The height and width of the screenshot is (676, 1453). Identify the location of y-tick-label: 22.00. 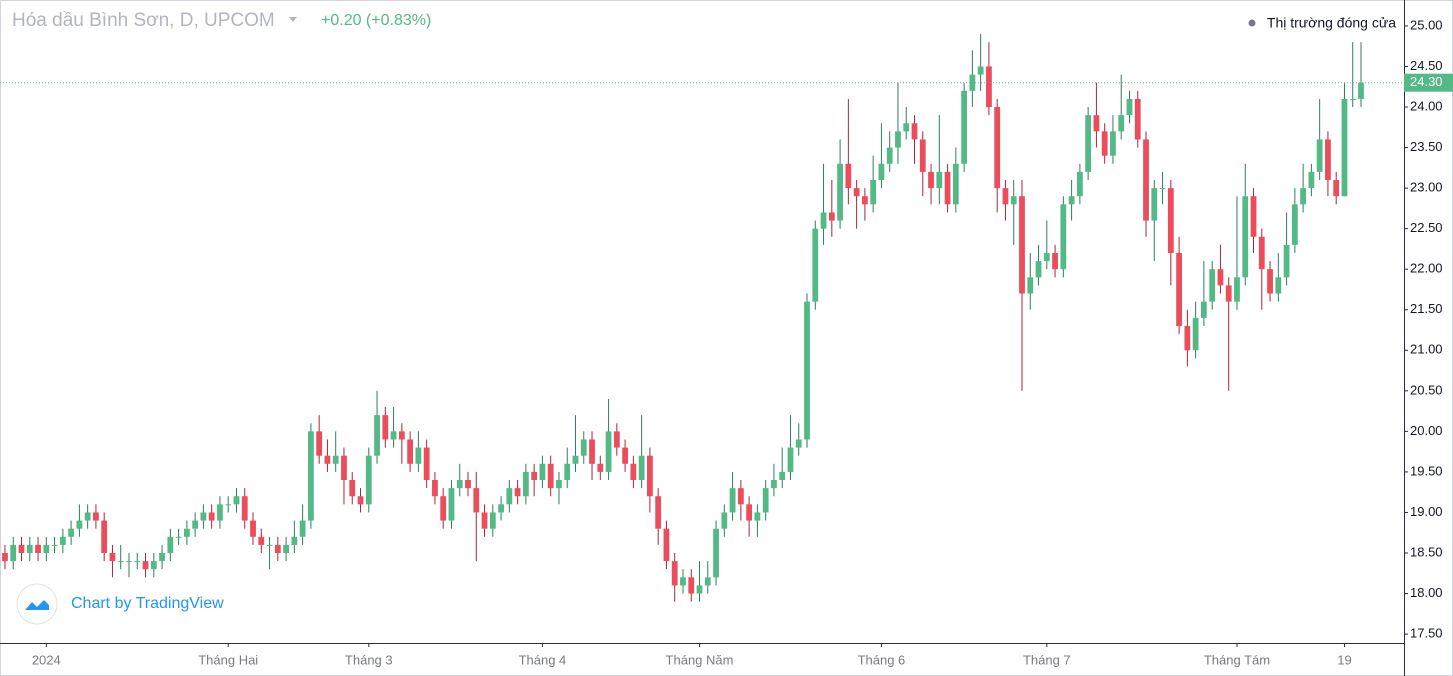
(1426, 268).